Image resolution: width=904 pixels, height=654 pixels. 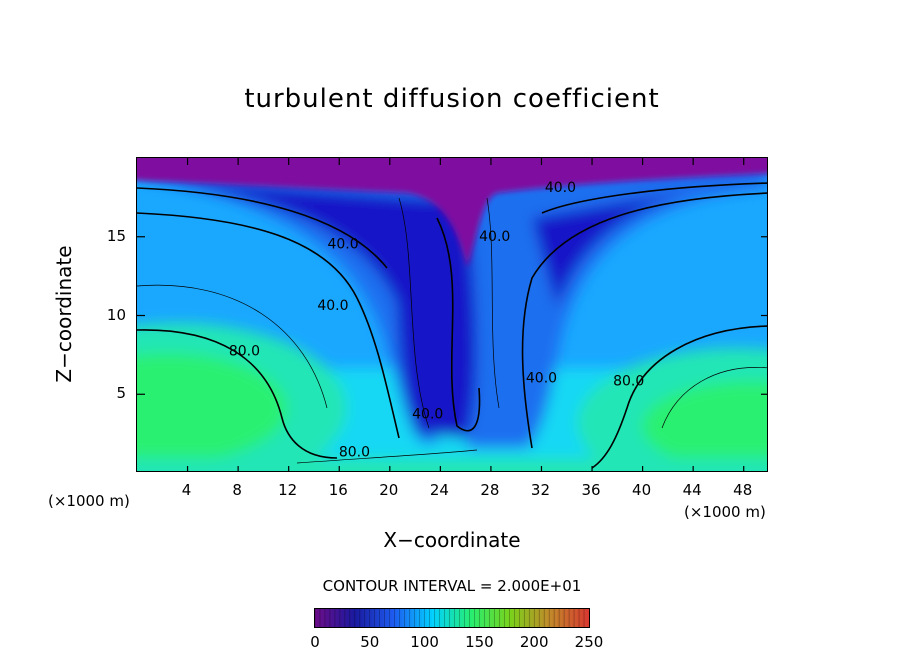 What do you see at coordinates (424, 642) in the screenshot?
I see `colorbar-tick-label-2: 100` at bounding box center [424, 642].